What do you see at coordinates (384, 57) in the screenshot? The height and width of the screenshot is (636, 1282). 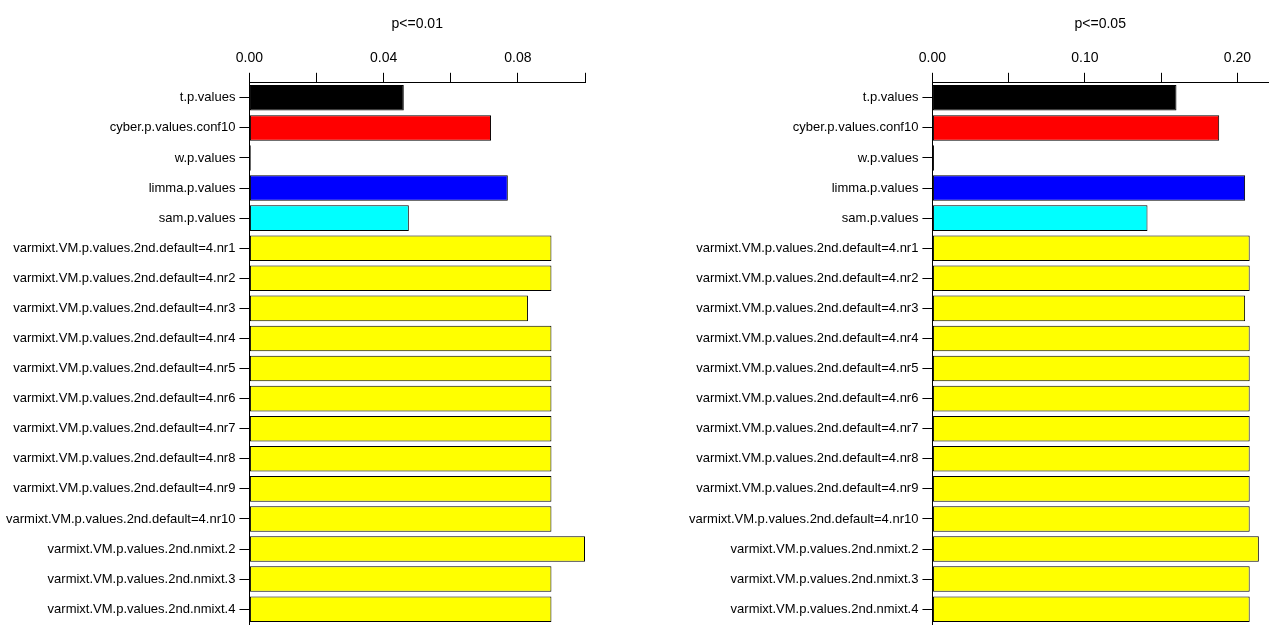 I see `x-tick-label: 0.04` at bounding box center [384, 57].